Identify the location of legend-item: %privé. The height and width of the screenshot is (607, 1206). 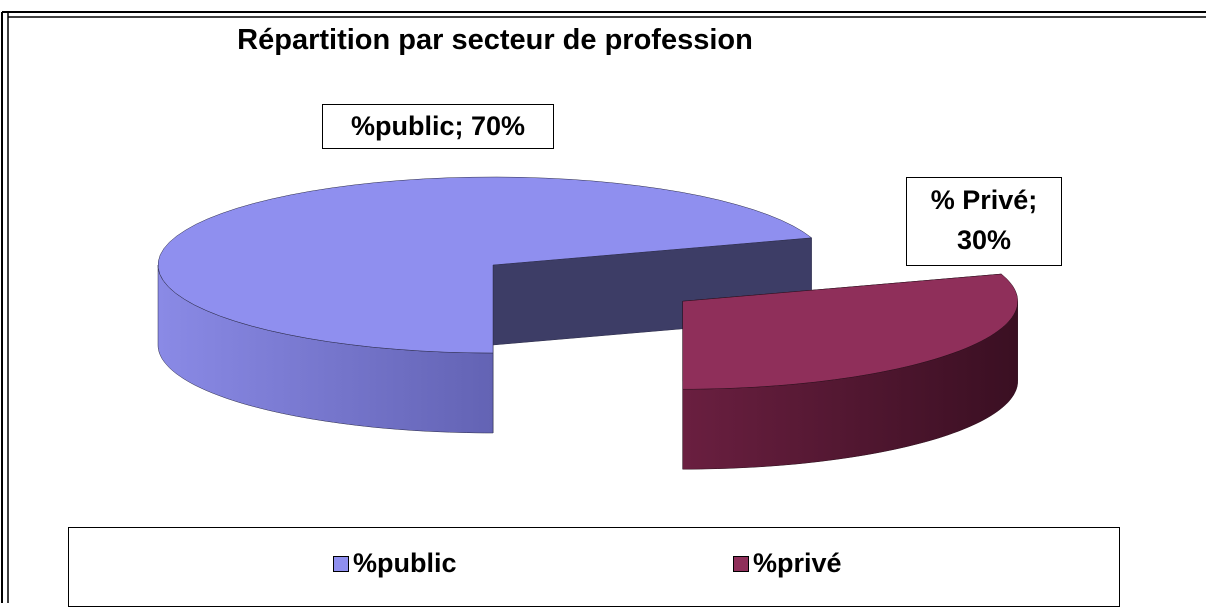
(787, 563).